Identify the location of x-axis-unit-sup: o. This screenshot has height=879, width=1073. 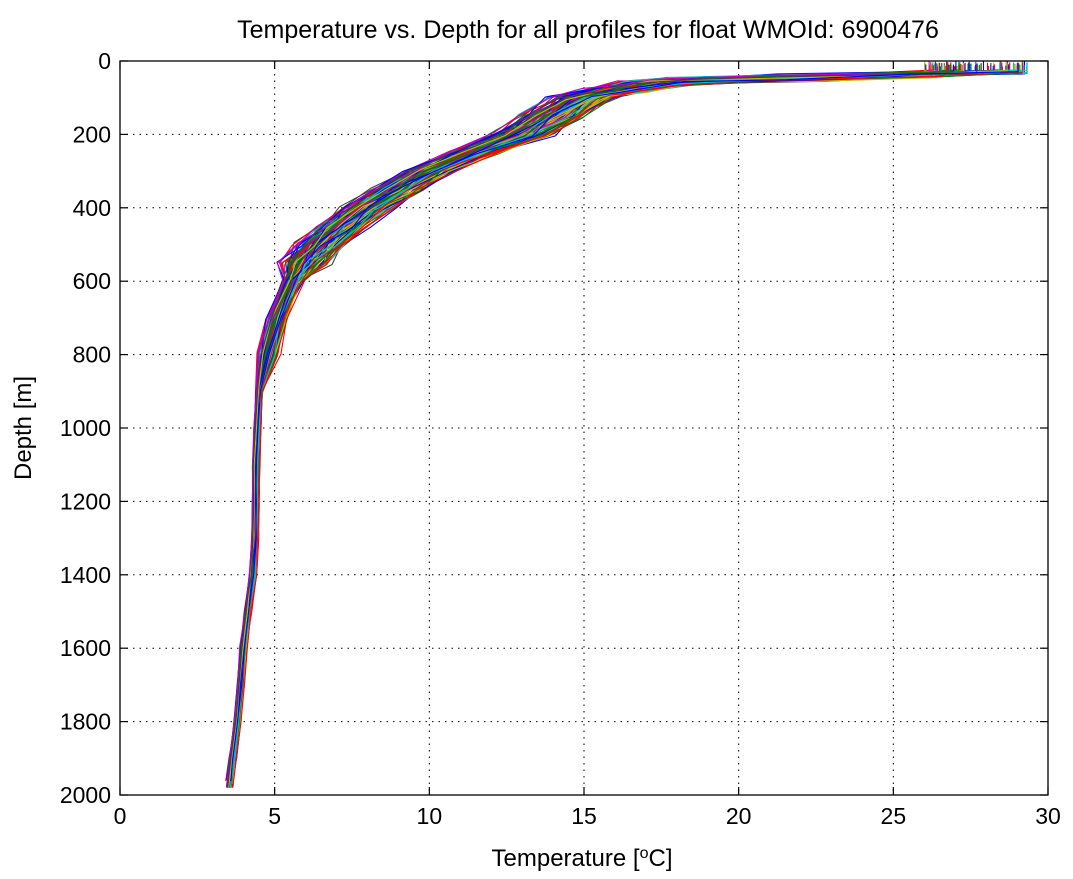
(644, 853).